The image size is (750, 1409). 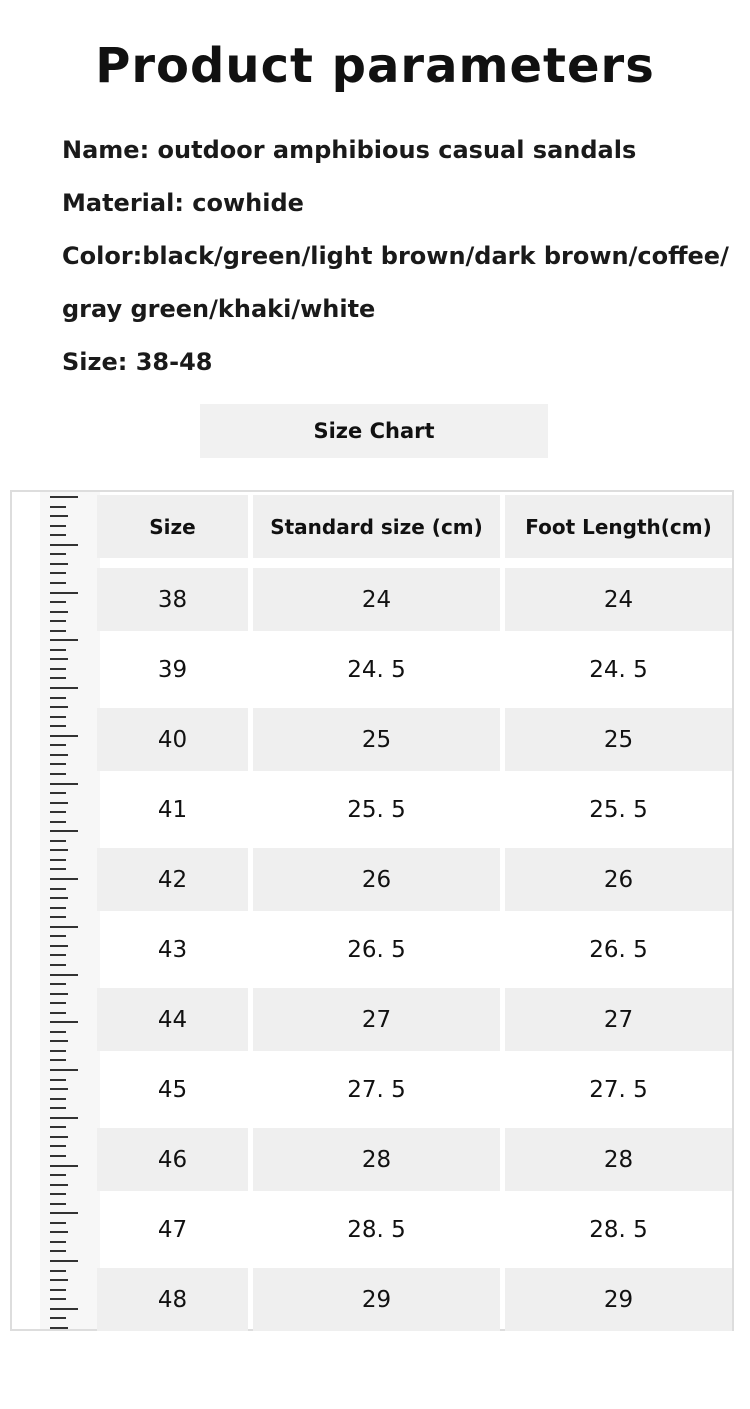 I want to click on table-cell: 28, so click(x=618, y=1159).